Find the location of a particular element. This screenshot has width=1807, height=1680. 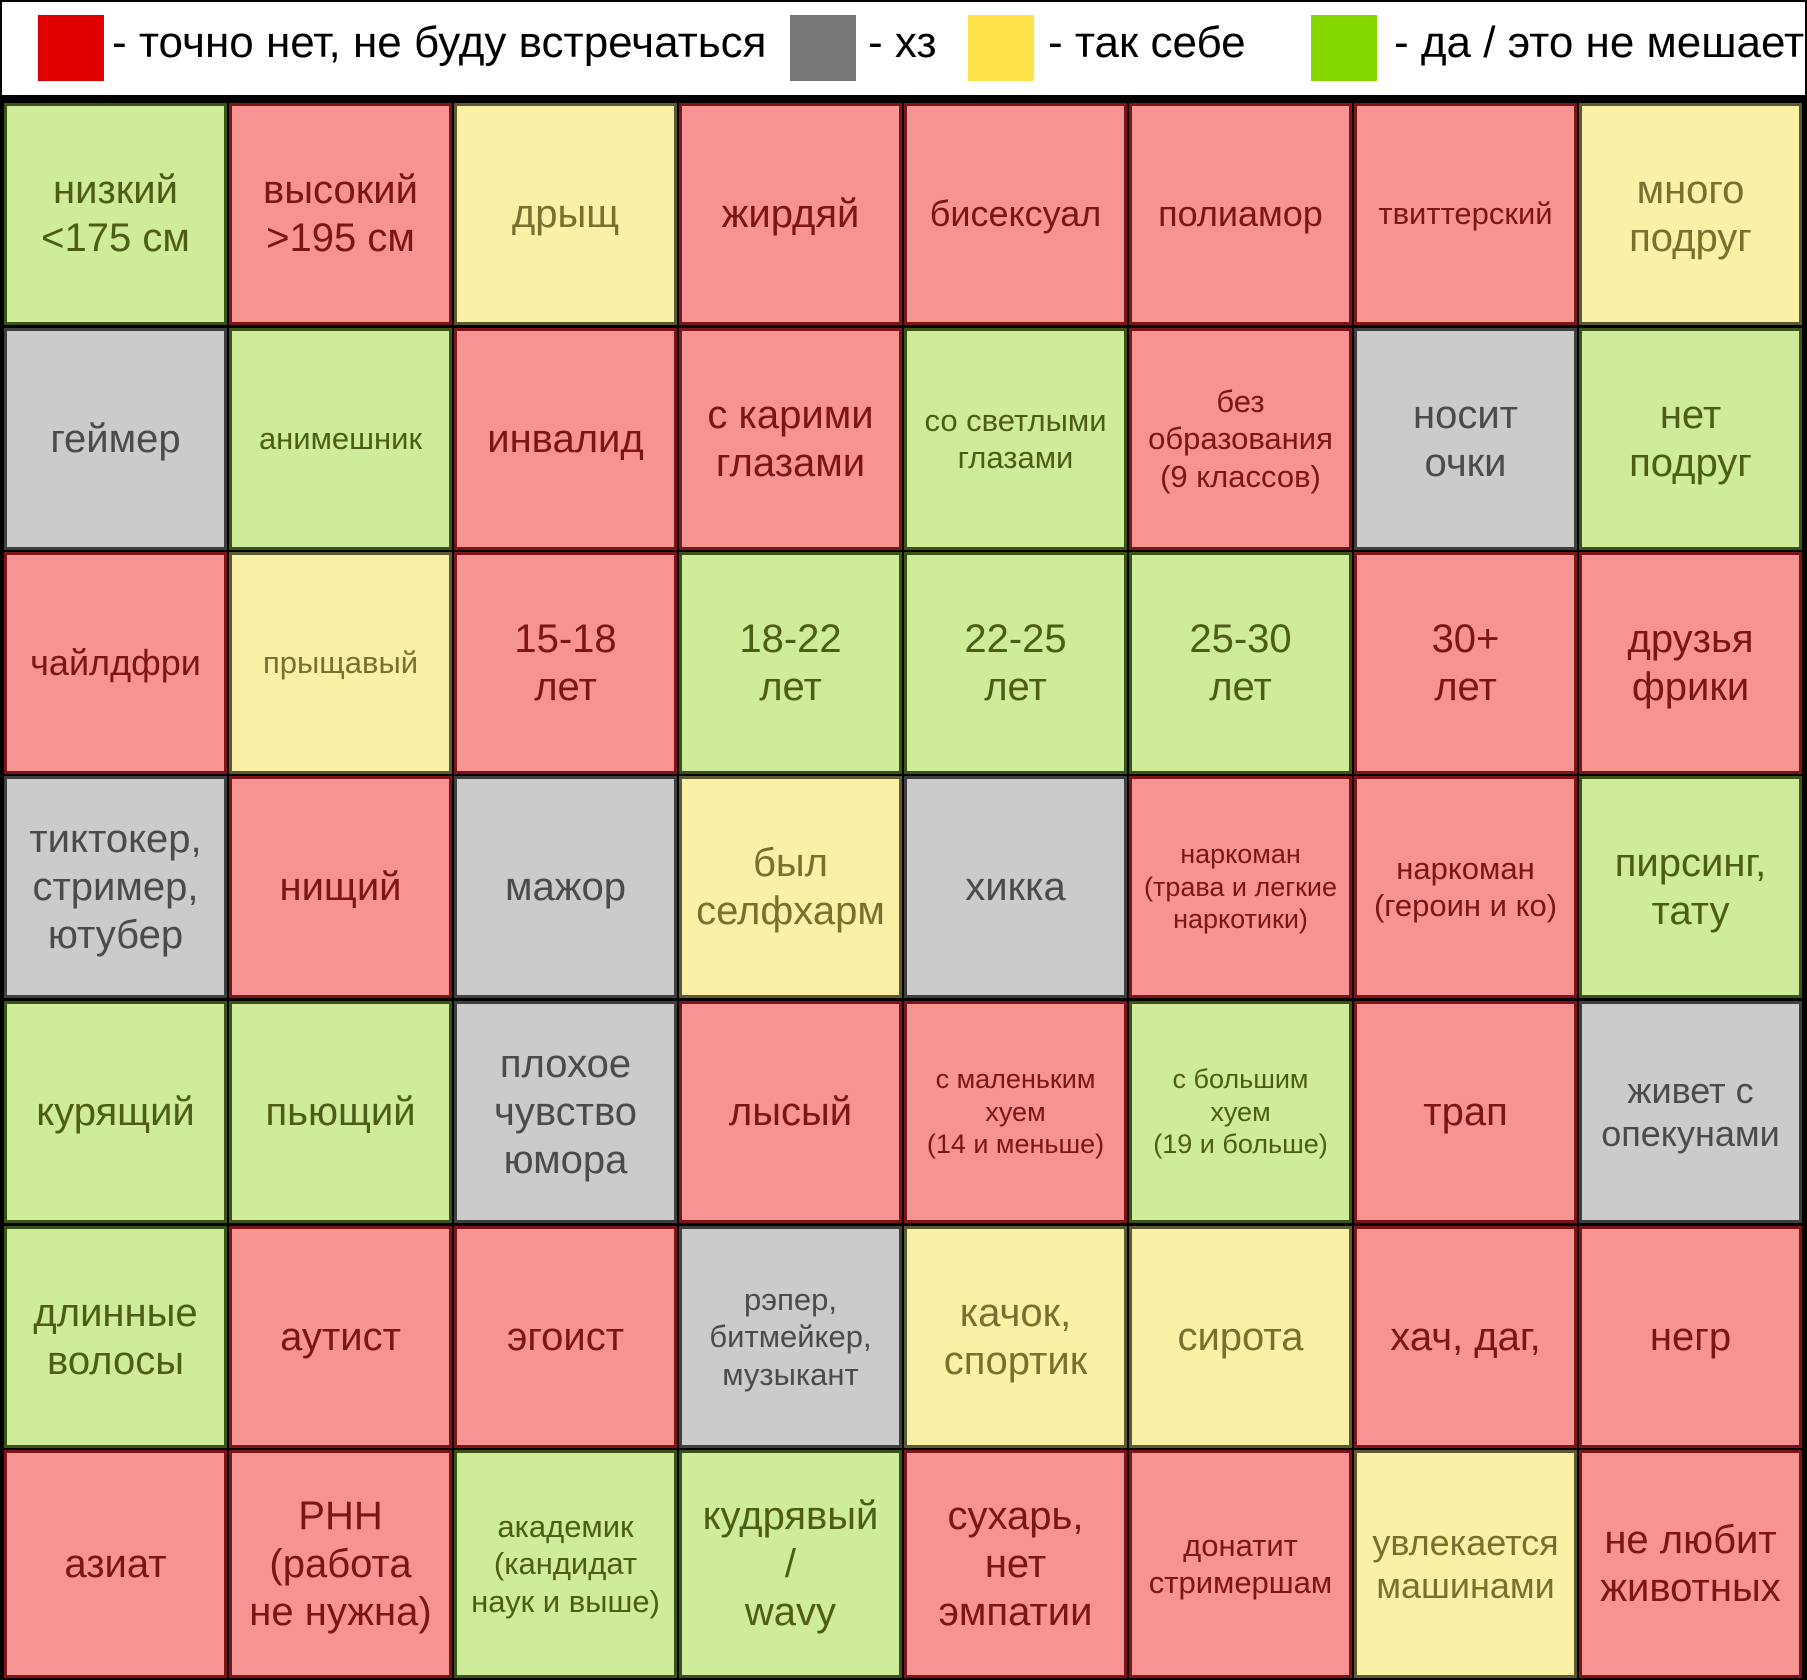

grid-cell-label: 18-22 лет is located at coordinates (790, 663).